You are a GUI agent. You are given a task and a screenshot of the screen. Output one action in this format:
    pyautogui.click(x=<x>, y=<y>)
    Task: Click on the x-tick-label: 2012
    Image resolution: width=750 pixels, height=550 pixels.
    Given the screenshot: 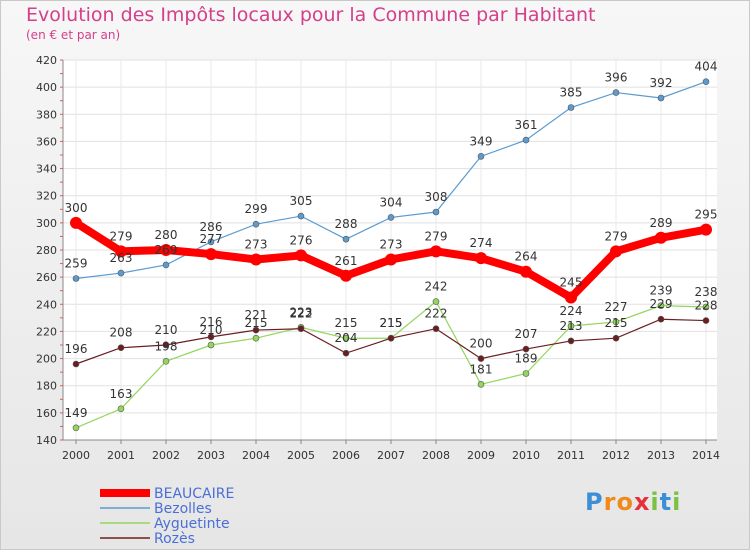 What is the action you would take?
    pyautogui.click(x=616, y=455)
    